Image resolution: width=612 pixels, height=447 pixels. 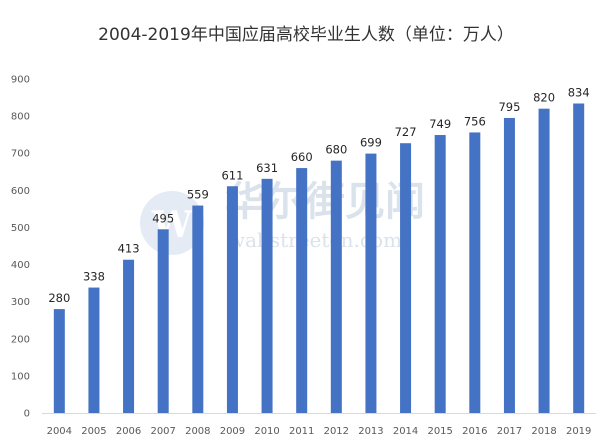 What do you see at coordinates (267, 295) in the screenshot?
I see `bar-2010` at bounding box center [267, 295].